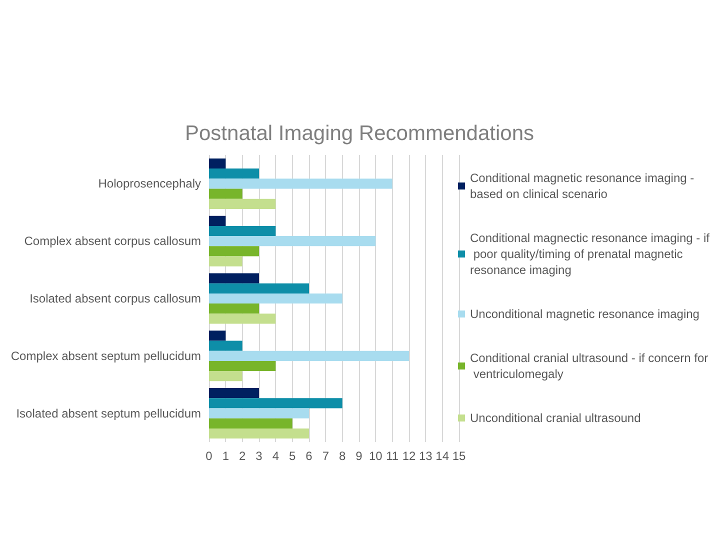 This screenshot has height=540, width=720. I want to click on x-tick-label: 4, so click(276, 456).